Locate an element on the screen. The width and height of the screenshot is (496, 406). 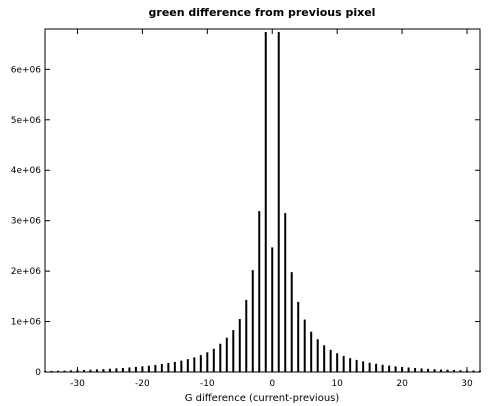
y-tick-label: 5e+06 is located at coordinates (26, 121).